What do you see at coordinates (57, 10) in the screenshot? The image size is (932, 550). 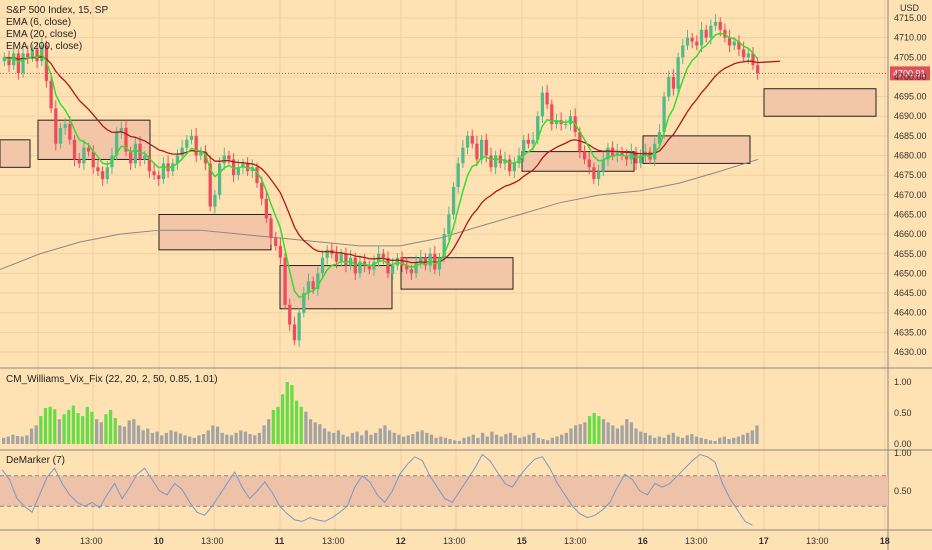 I see `symbol-title: S&P 500 Index, 15, SP` at bounding box center [57, 10].